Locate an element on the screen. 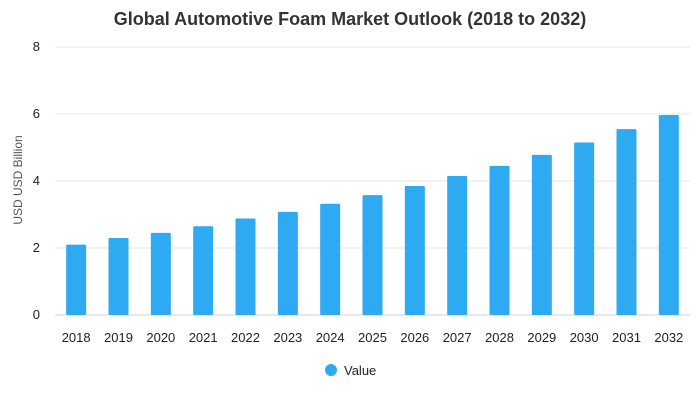 The image size is (700, 400). y-axis-label: USD USD Billion is located at coordinates (18, 179).